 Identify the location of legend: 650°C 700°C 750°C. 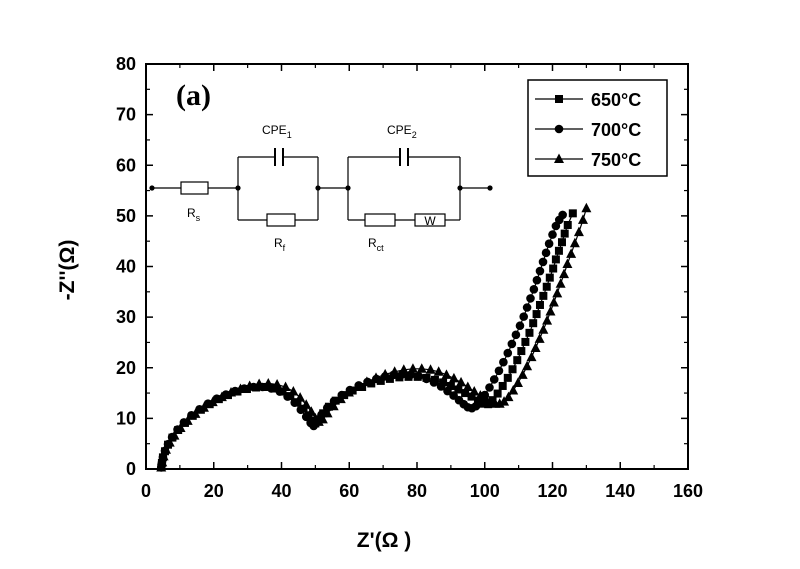
(597, 128).